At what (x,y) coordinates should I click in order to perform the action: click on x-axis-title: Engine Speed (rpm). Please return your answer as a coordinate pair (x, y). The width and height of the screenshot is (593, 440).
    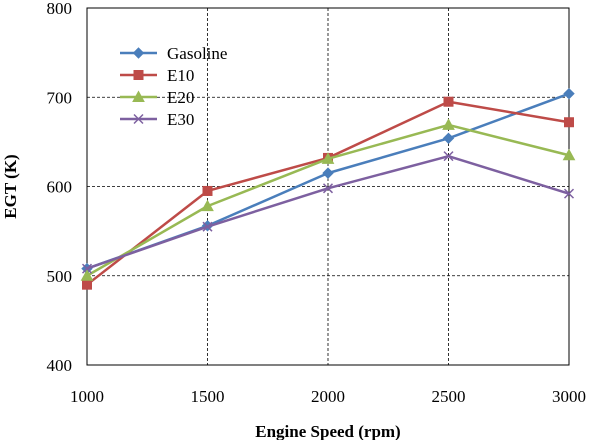
    Looking at the image, I should click on (327, 431).